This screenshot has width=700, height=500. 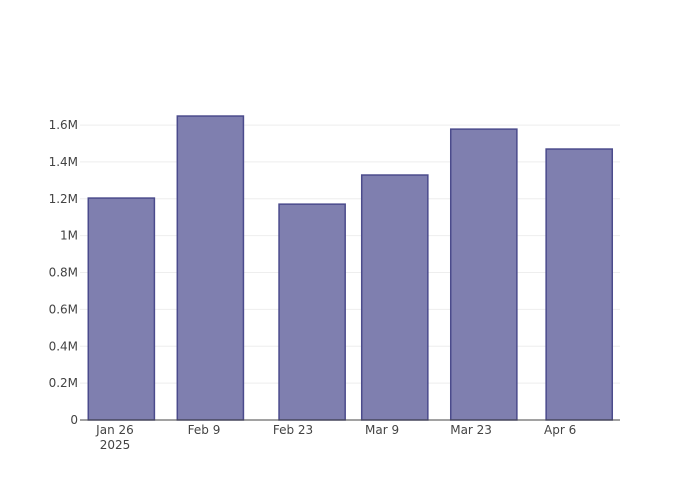 What do you see at coordinates (204, 430) in the screenshot?
I see `x-tick-label: Feb 9` at bounding box center [204, 430].